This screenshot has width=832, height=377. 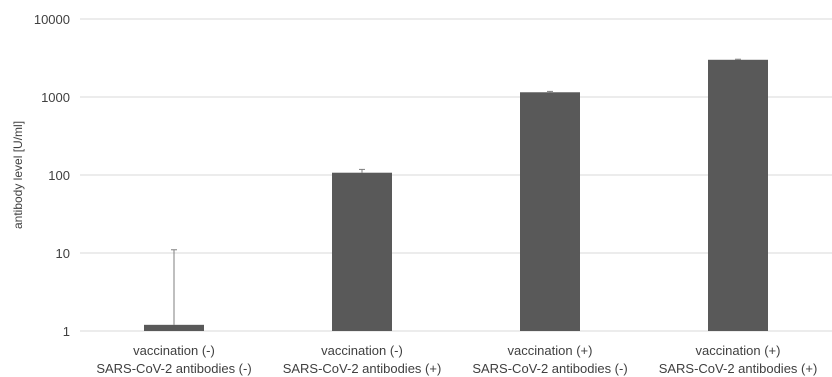 What do you see at coordinates (63, 253) in the screenshot?
I see `y-tick-label: 10` at bounding box center [63, 253].